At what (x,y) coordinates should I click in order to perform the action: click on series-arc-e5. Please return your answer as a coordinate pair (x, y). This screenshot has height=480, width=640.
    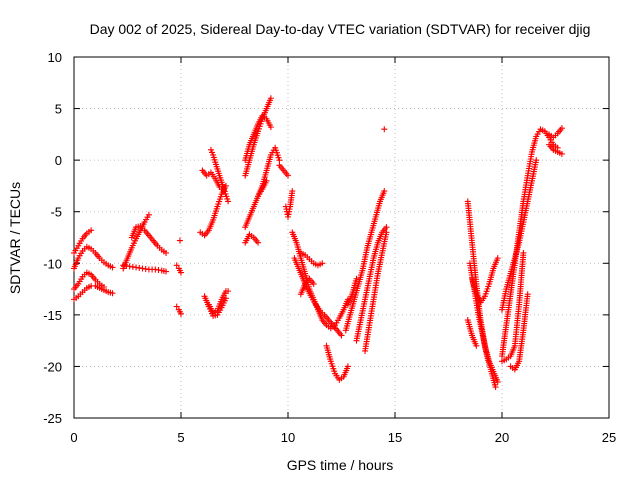
    Looking at the image, I should click on (252, 238).